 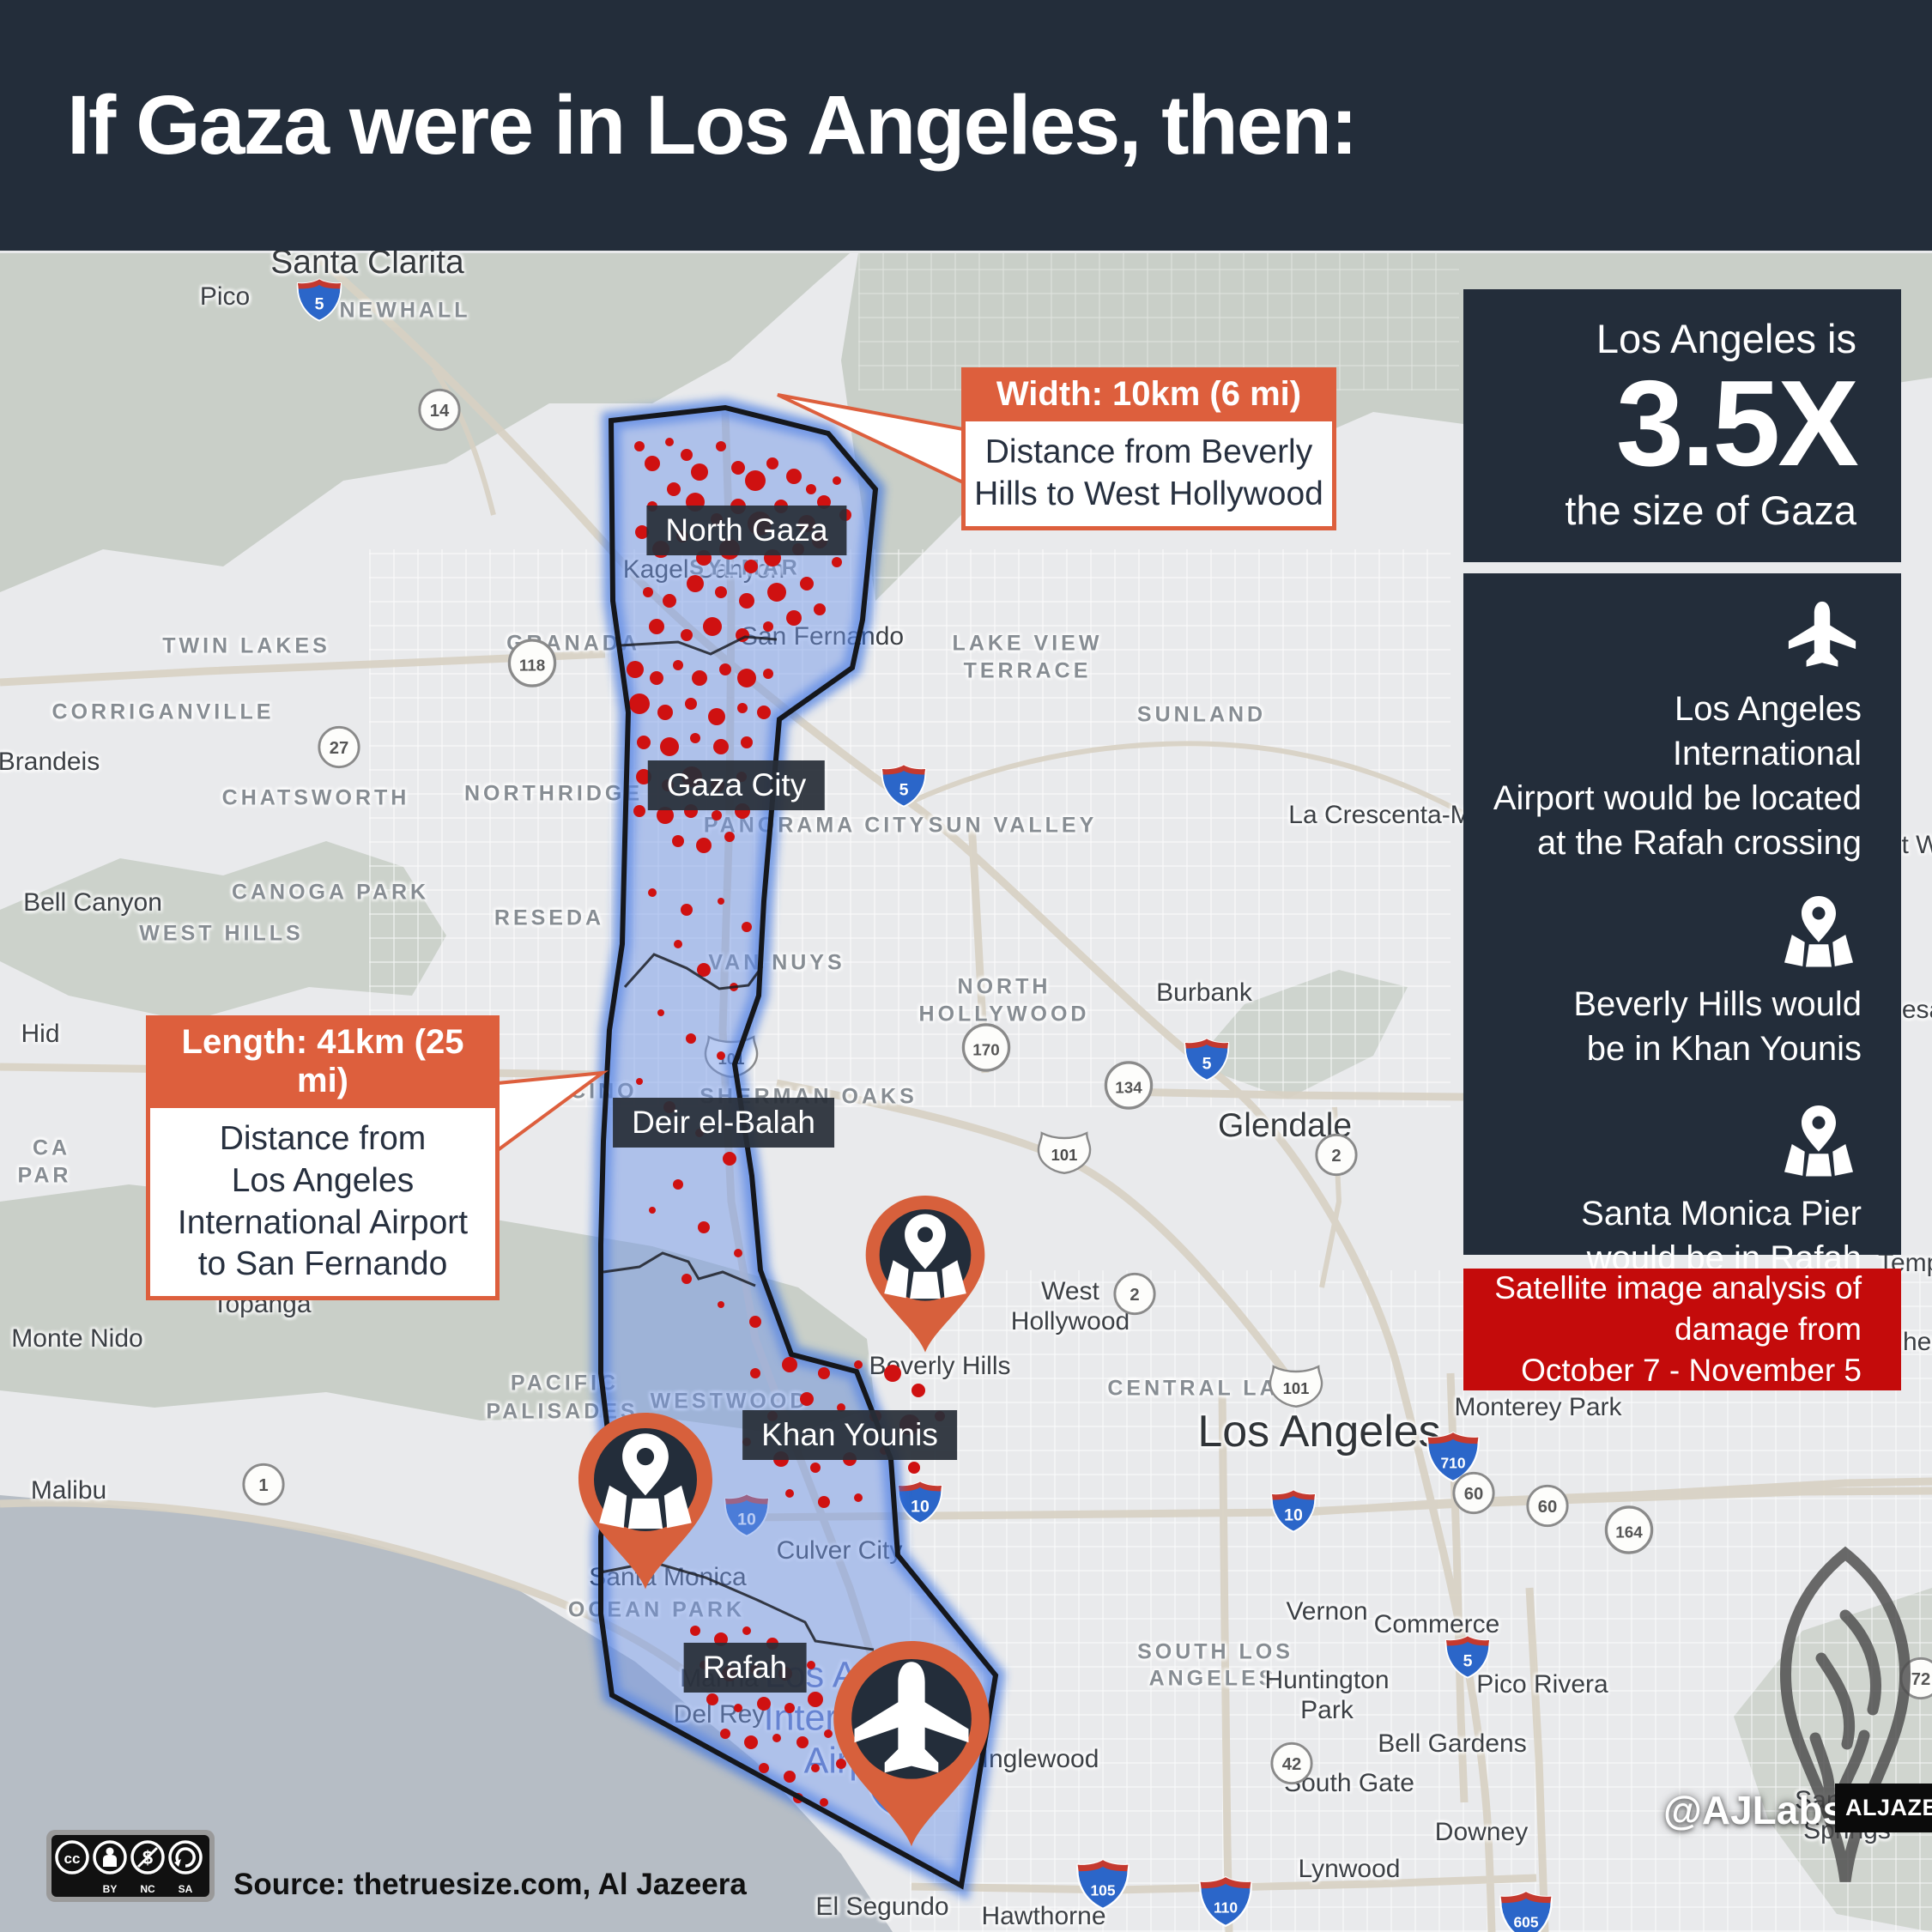 I want to click on map-label: Hawthorne, so click(x=1044, y=1916).